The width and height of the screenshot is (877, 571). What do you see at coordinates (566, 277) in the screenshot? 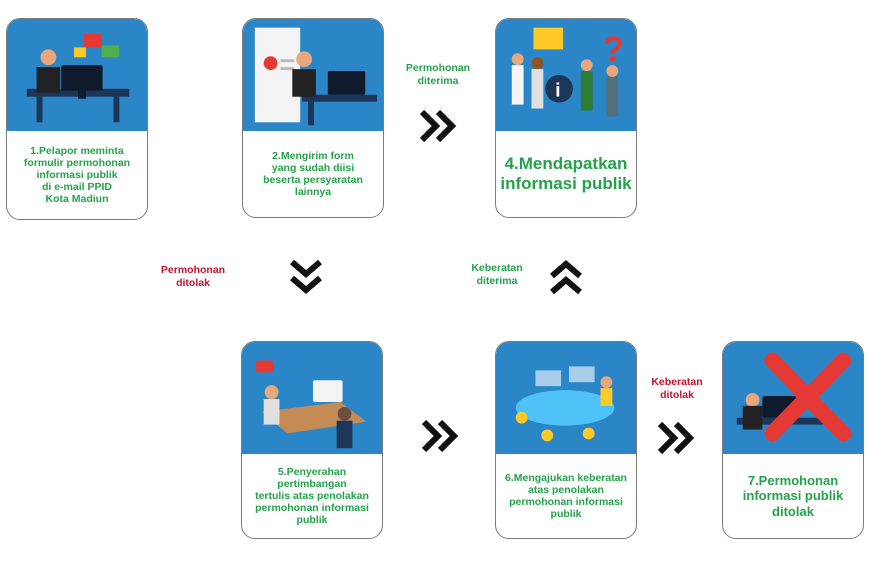
I see `double-chevron-up-icon` at bounding box center [566, 277].